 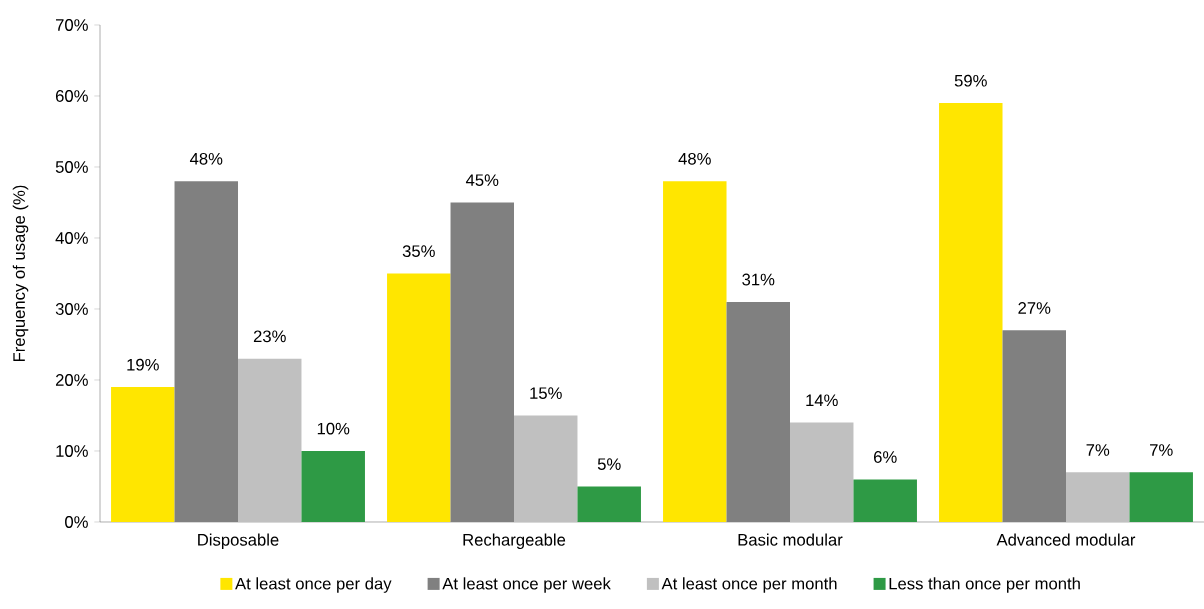 I want to click on y-tick-label: 50%, so click(x=71, y=167).